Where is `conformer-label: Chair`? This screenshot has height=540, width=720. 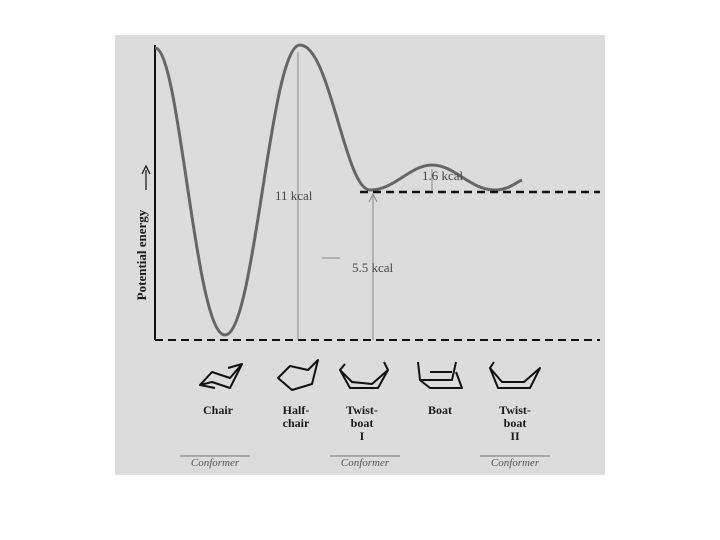 conformer-label: Chair is located at coordinates (218, 410).